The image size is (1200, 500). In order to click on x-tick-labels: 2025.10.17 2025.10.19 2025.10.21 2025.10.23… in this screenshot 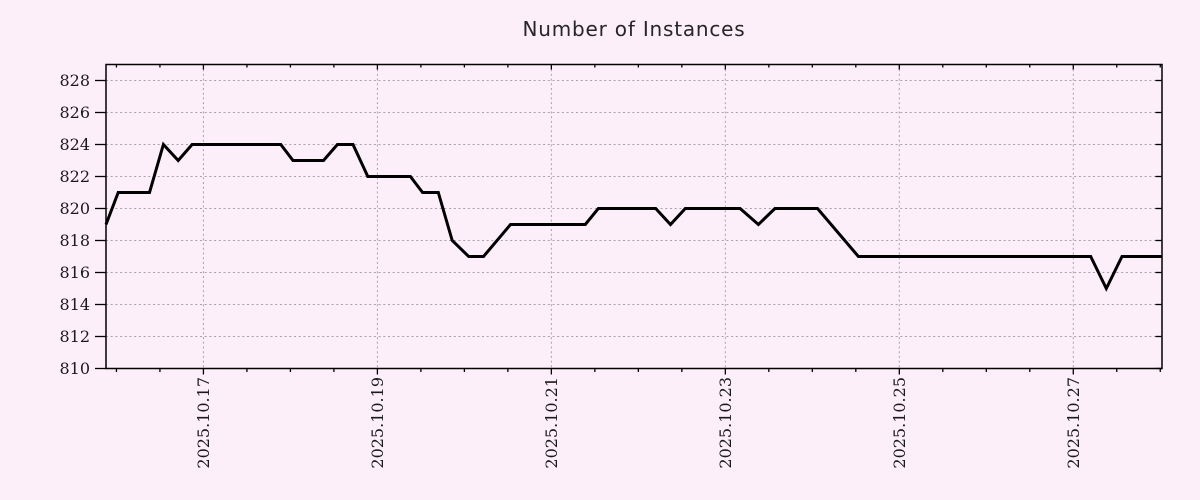, I will do `click(638, 423)`.